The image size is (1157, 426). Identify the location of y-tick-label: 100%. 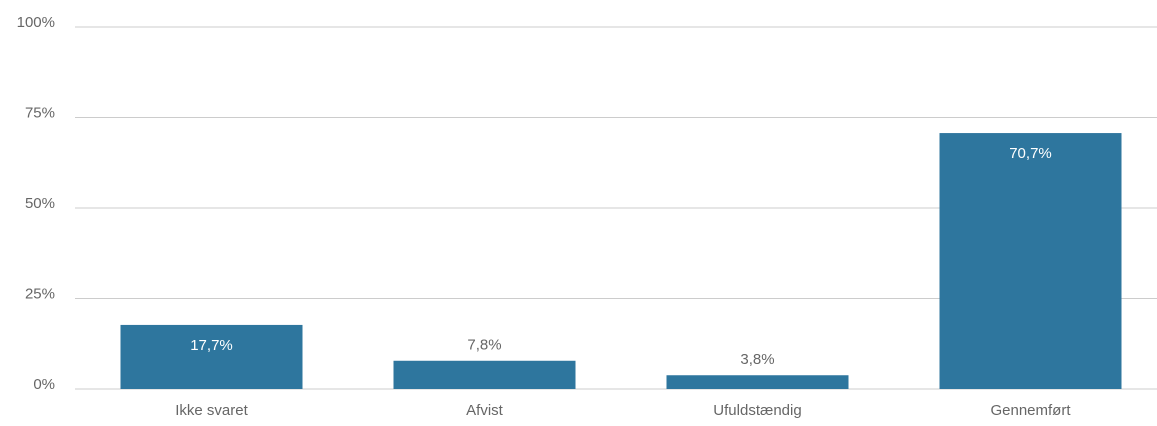
(36, 22).